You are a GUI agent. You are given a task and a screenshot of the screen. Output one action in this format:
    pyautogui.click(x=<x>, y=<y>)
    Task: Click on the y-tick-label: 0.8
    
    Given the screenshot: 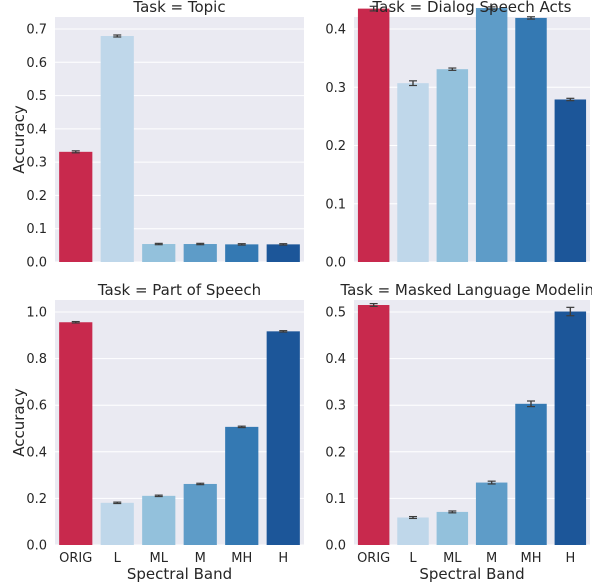 What is the action you would take?
    pyautogui.click(x=36, y=359)
    